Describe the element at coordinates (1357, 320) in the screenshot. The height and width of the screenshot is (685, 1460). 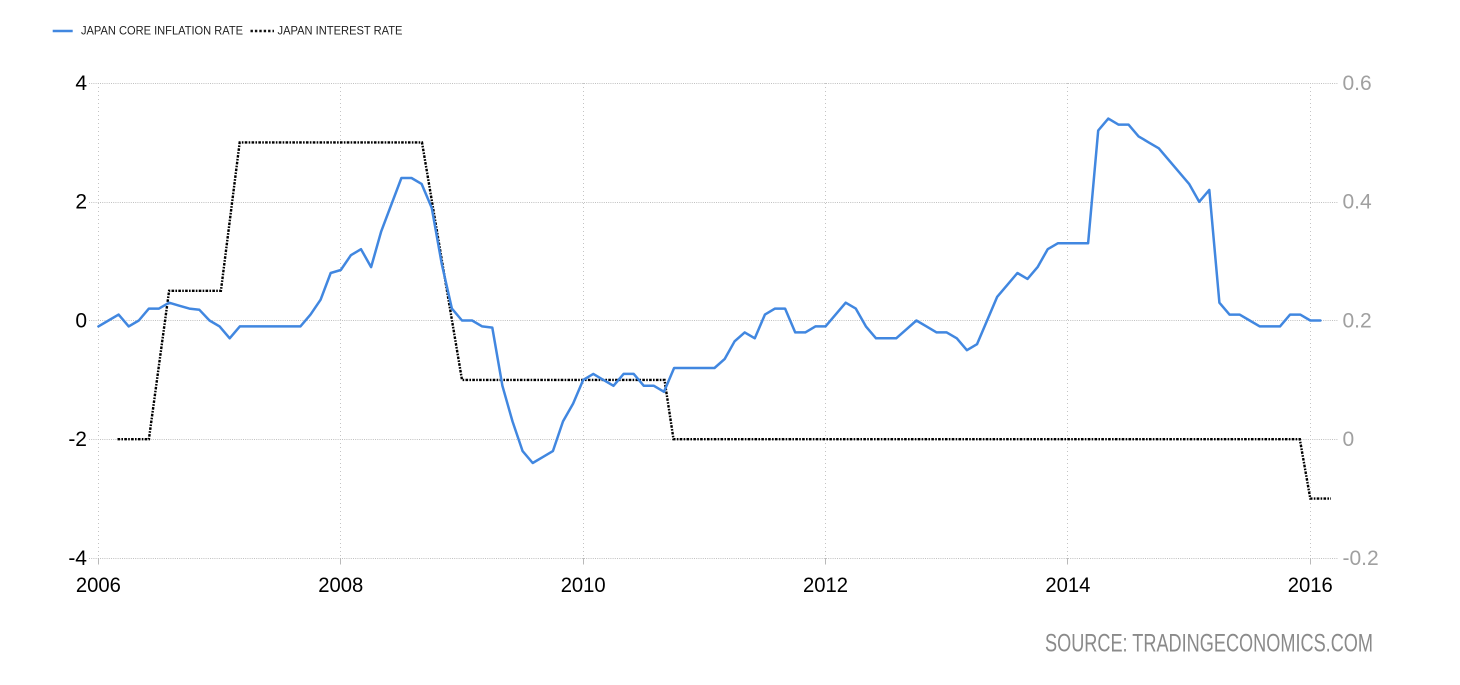
I see `svg-text: 0.2` at that location.